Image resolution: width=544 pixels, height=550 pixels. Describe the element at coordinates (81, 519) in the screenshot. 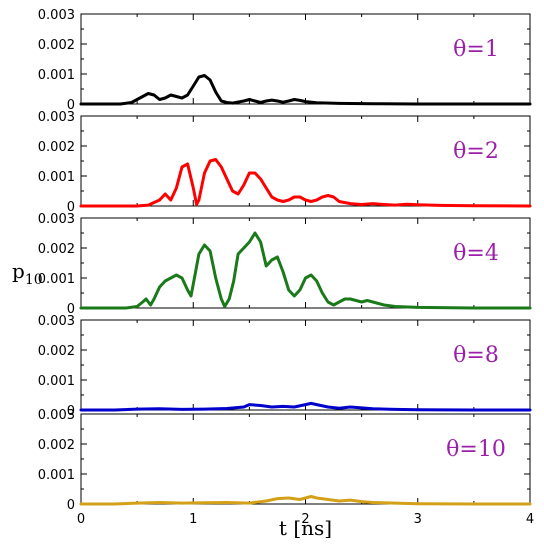

I see `xtick-label: 0` at that location.